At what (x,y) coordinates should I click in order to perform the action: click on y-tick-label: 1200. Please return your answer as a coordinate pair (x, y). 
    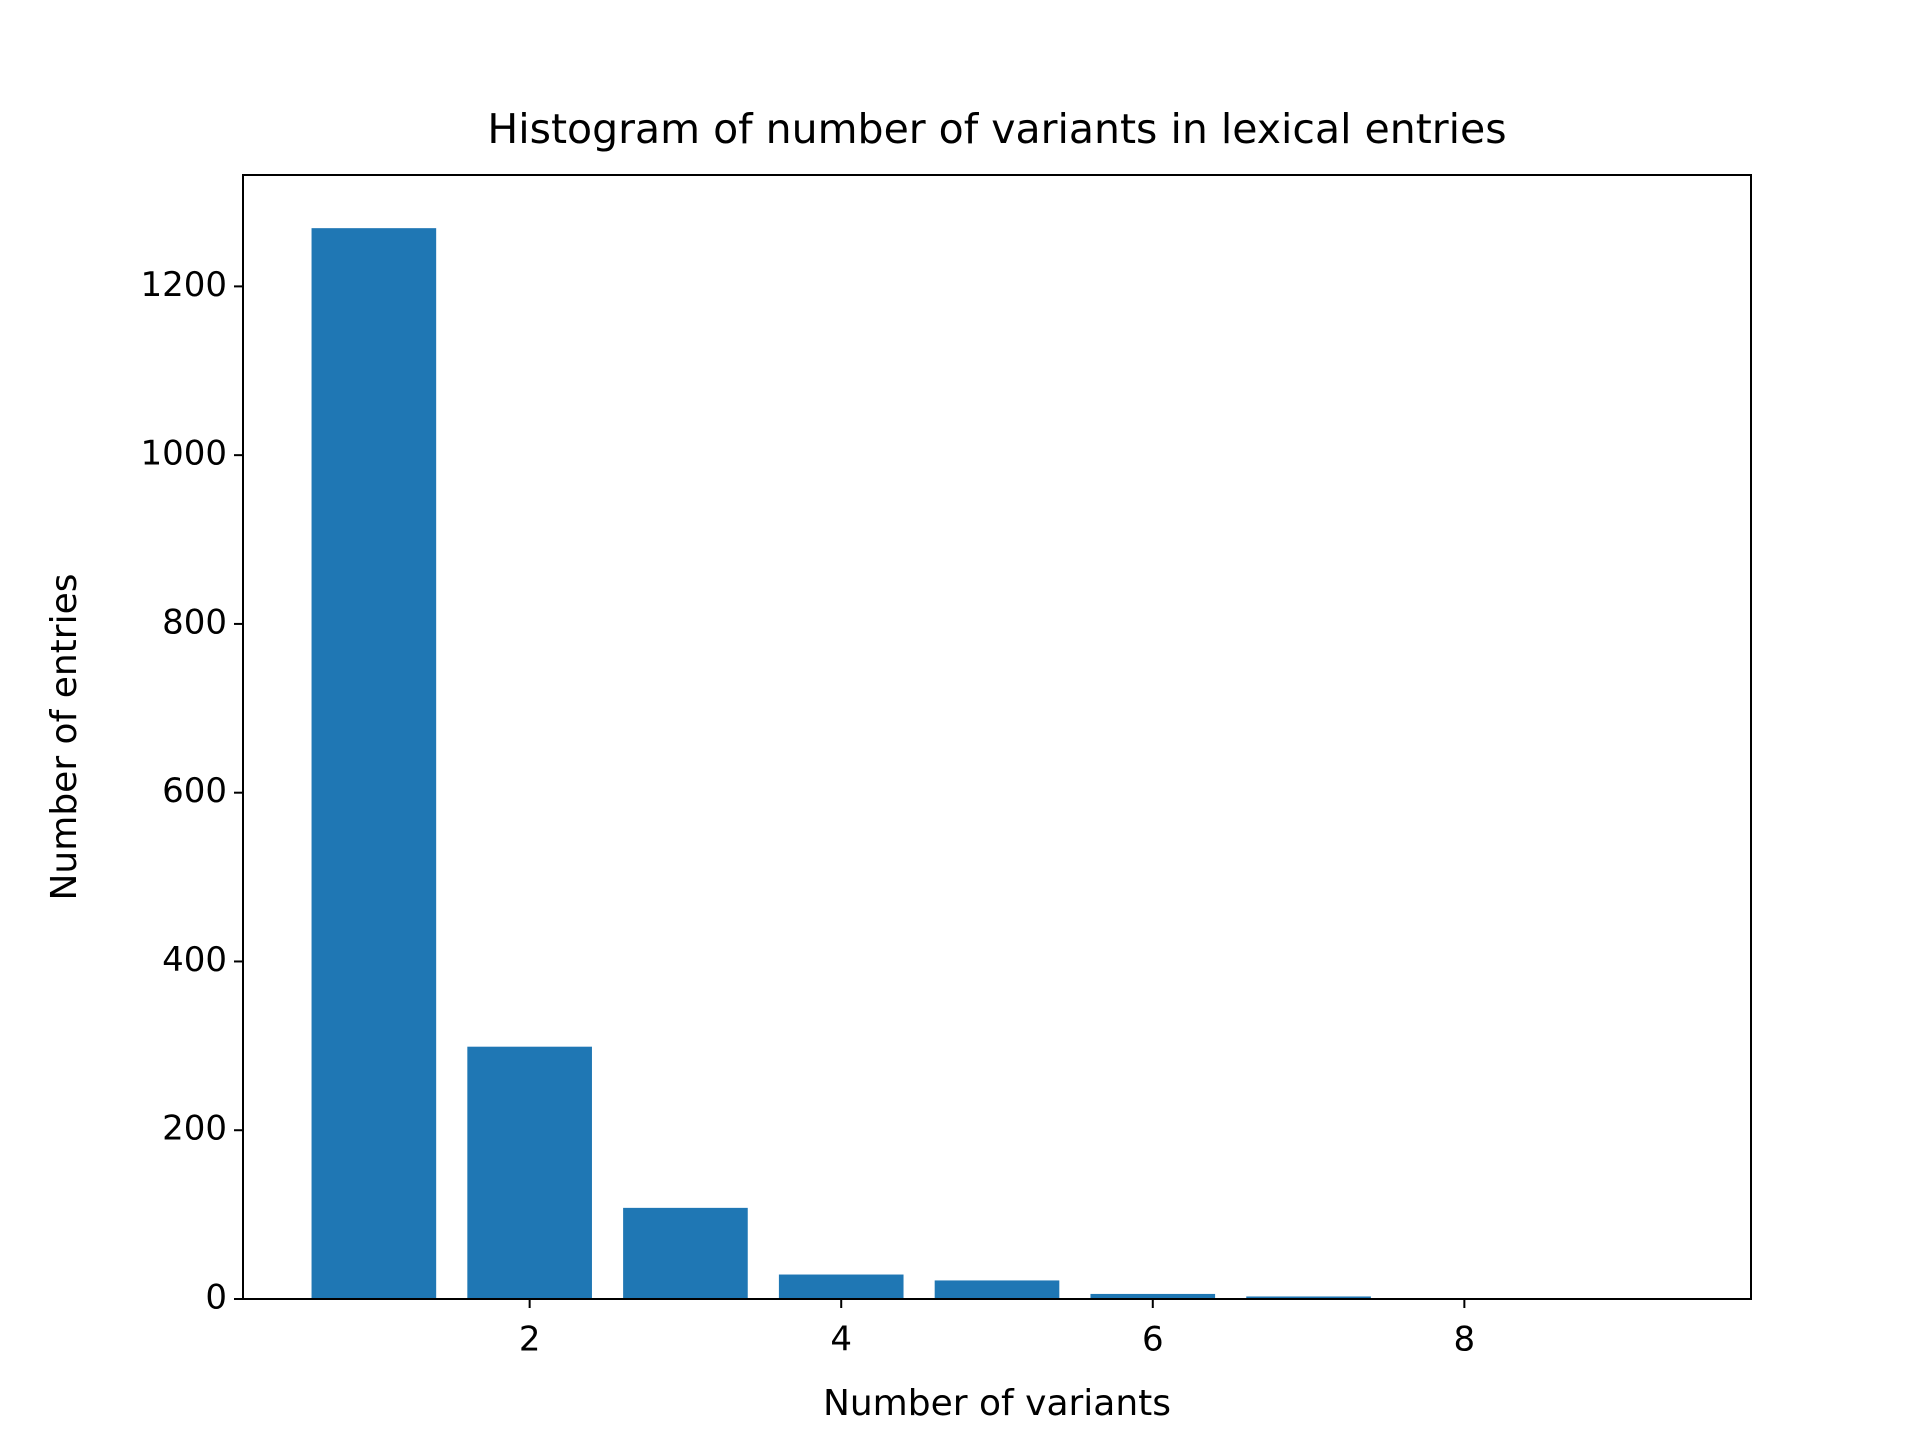
    Looking at the image, I should click on (183, 285).